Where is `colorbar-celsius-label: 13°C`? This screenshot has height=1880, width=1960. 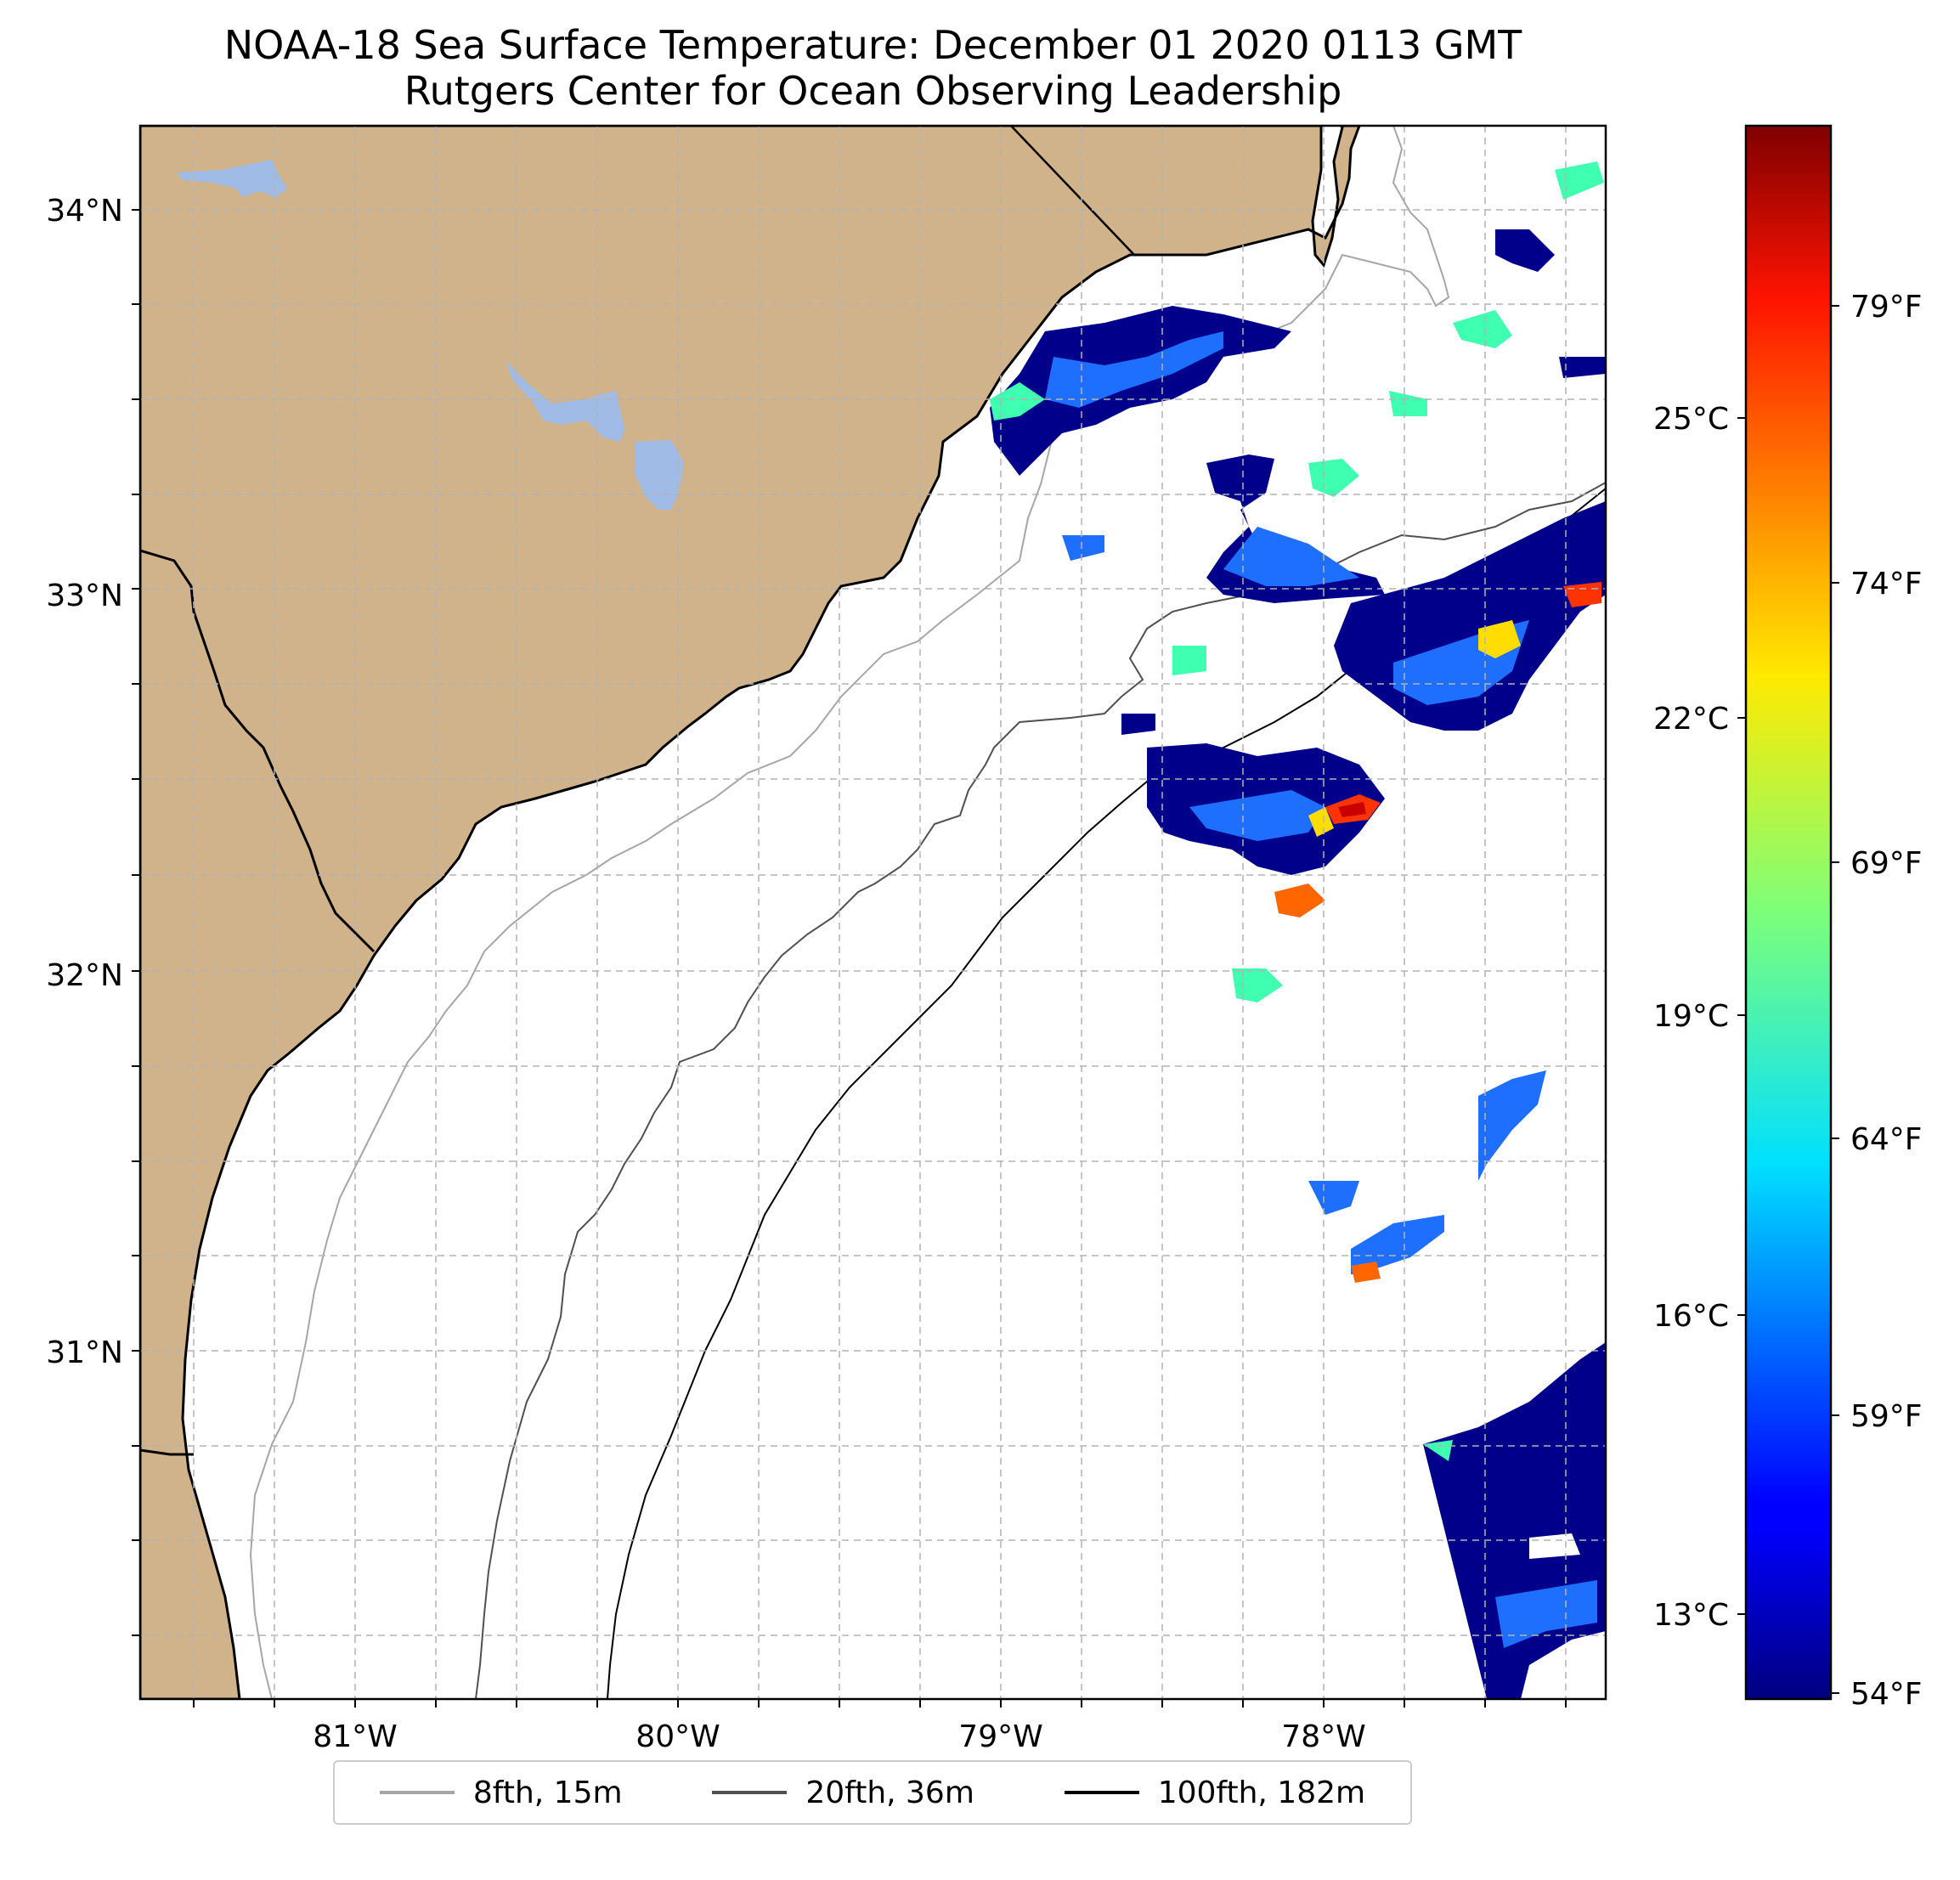 colorbar-celsius-label: 13°C is located at coordinates (1691, 1615).